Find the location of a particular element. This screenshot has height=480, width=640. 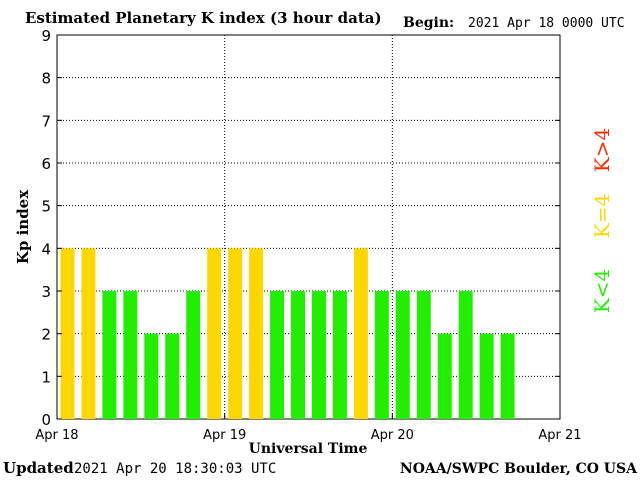

y-tick-label: 1 is located at coordinates (46, 377).